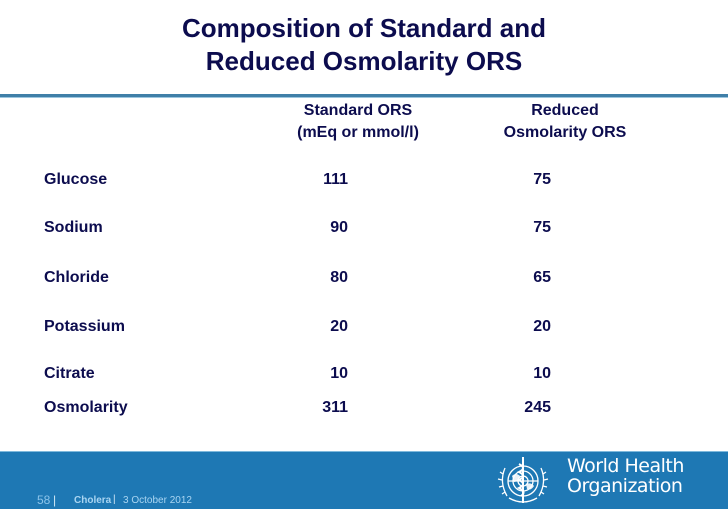  Describe the element at coordinates (625, 486) in the screenshot. I see `who-wordmark-line2: Organization` at that location.